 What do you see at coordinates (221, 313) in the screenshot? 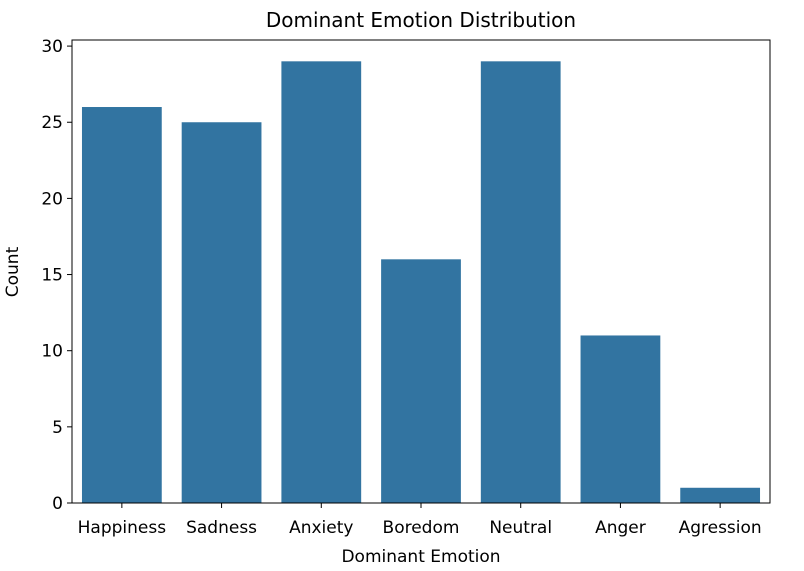
I see `bar-sadness` at bounding box center [221, 313].